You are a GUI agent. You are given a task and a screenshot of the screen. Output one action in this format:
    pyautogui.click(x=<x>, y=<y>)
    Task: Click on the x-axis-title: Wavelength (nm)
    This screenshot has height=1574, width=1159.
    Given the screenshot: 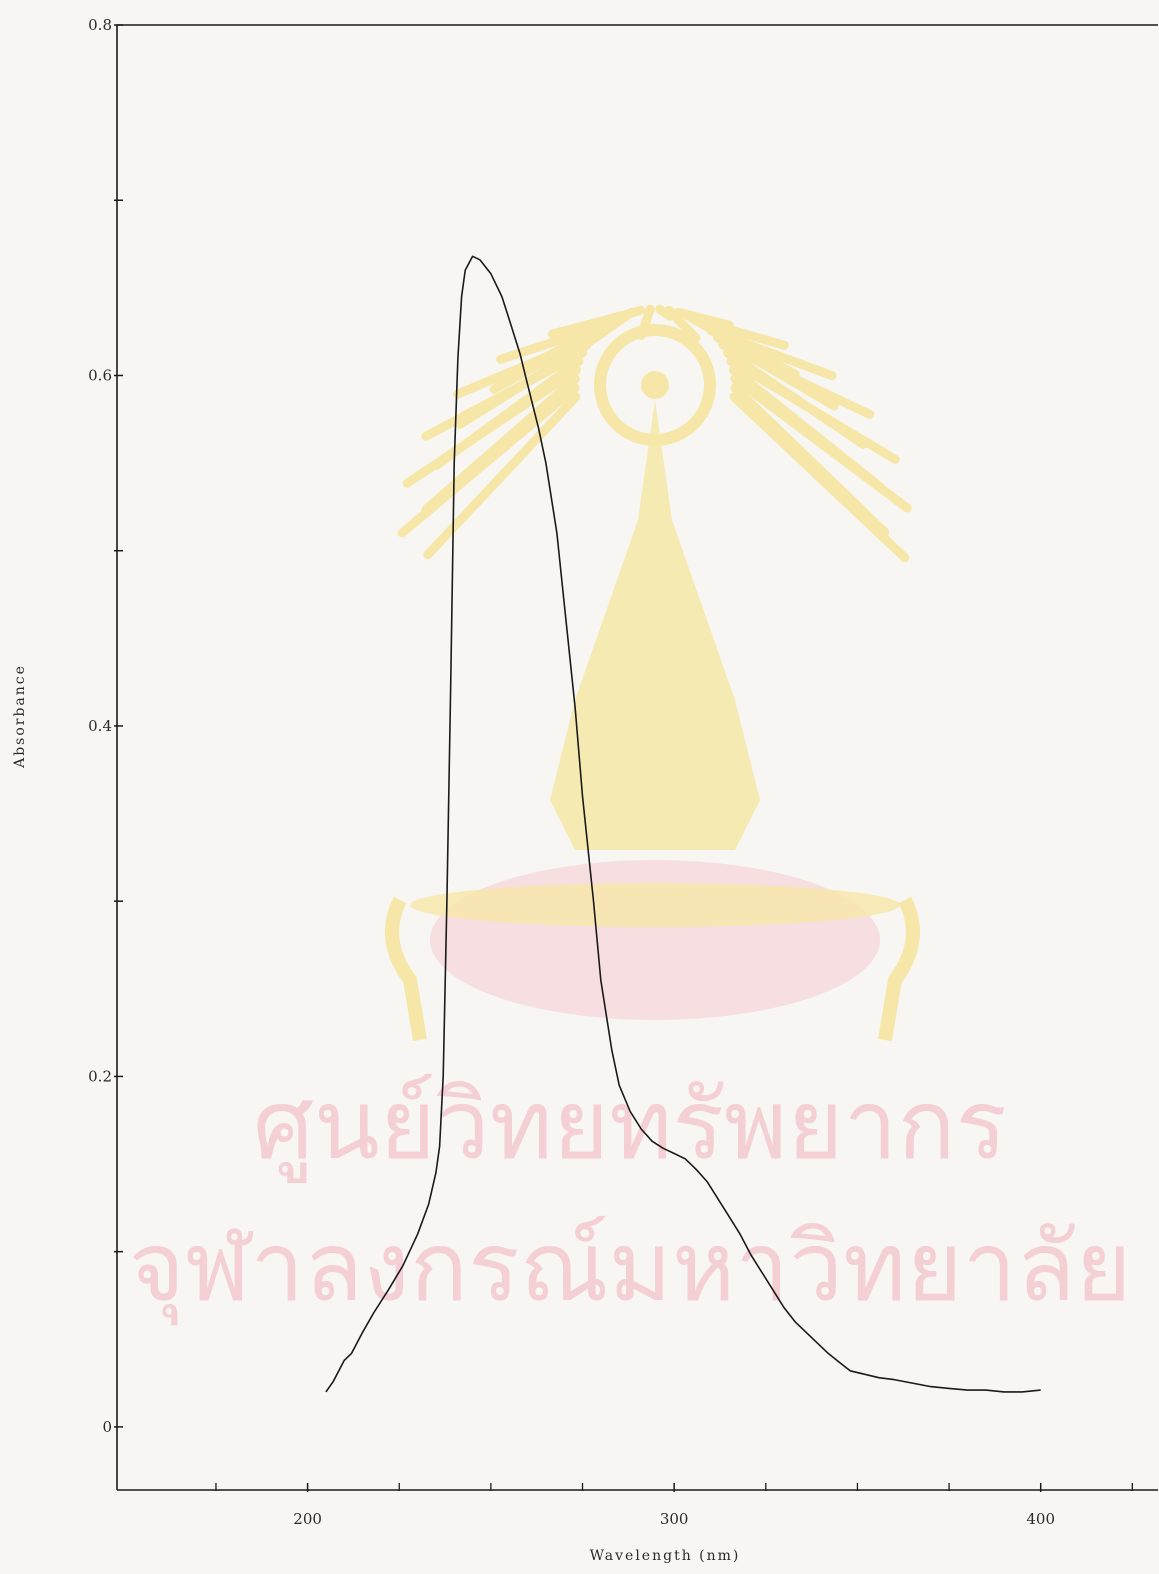 What is the action you would take?
    pyautogui.click(x=665, y=1556)
    